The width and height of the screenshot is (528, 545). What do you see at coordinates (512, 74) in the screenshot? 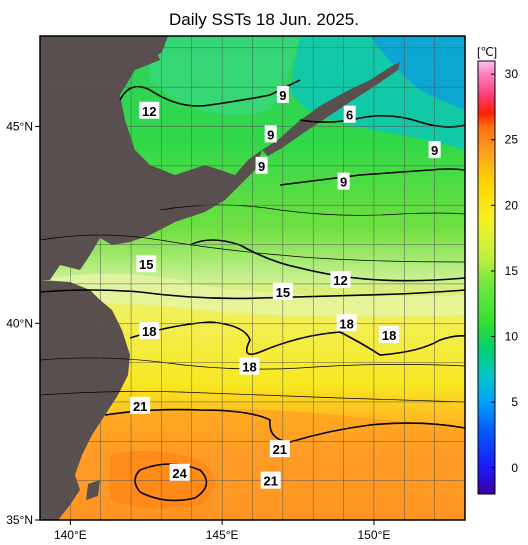
I see `colorbar-tick-label: 30` at bounding box center [512, 74].